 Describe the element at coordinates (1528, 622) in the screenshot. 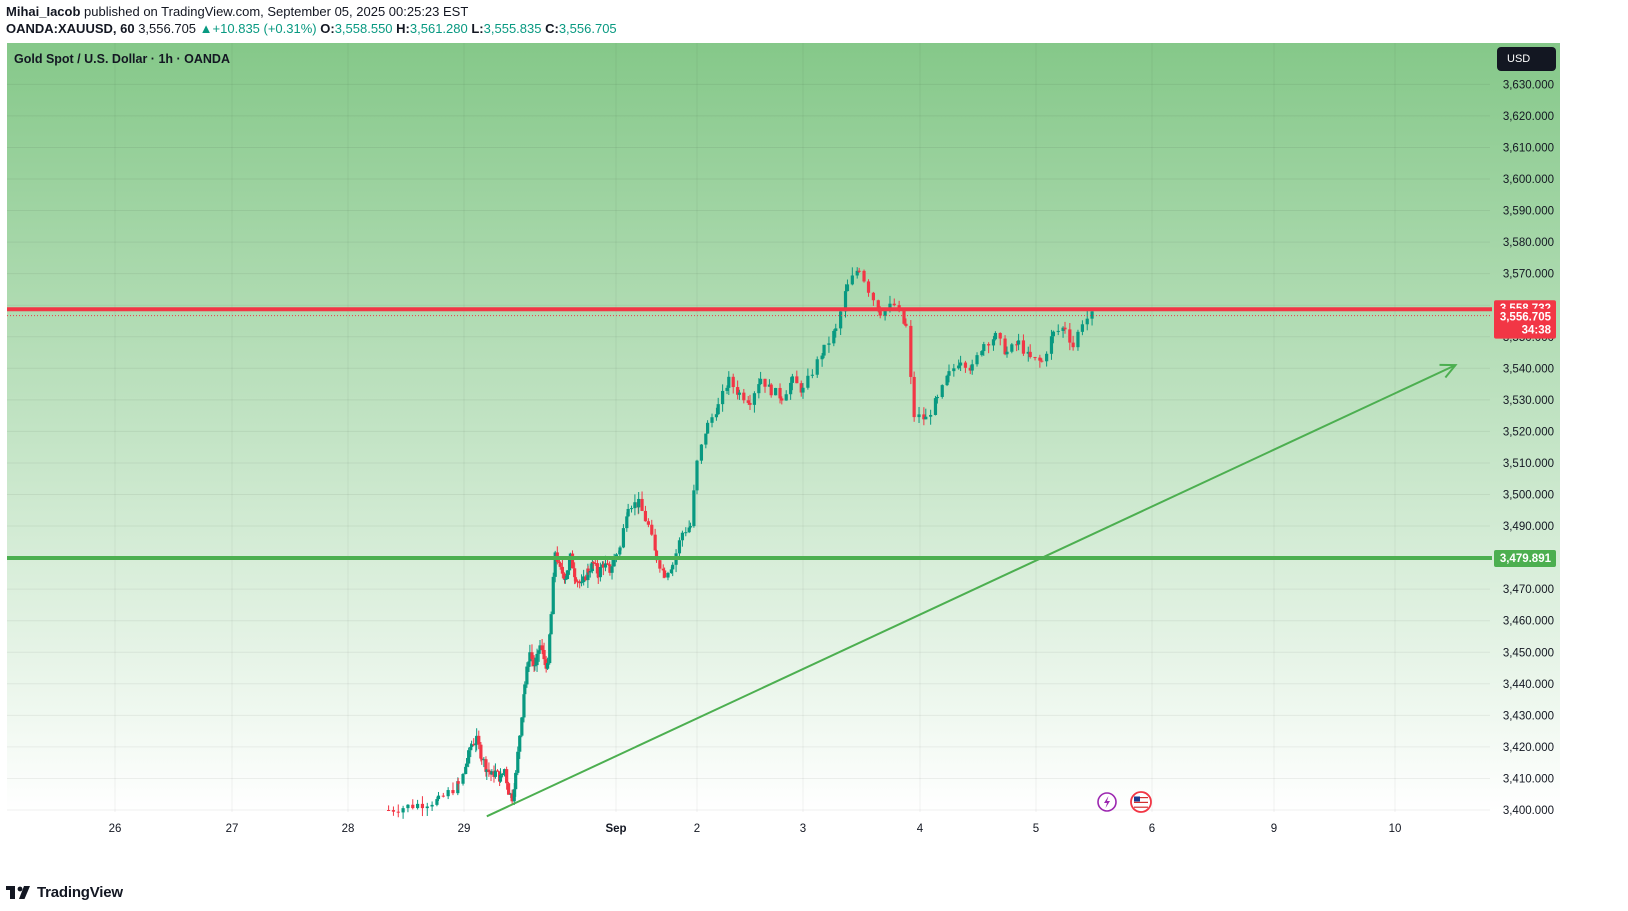

I see `y-tick-label: 3,460.000` at that location.